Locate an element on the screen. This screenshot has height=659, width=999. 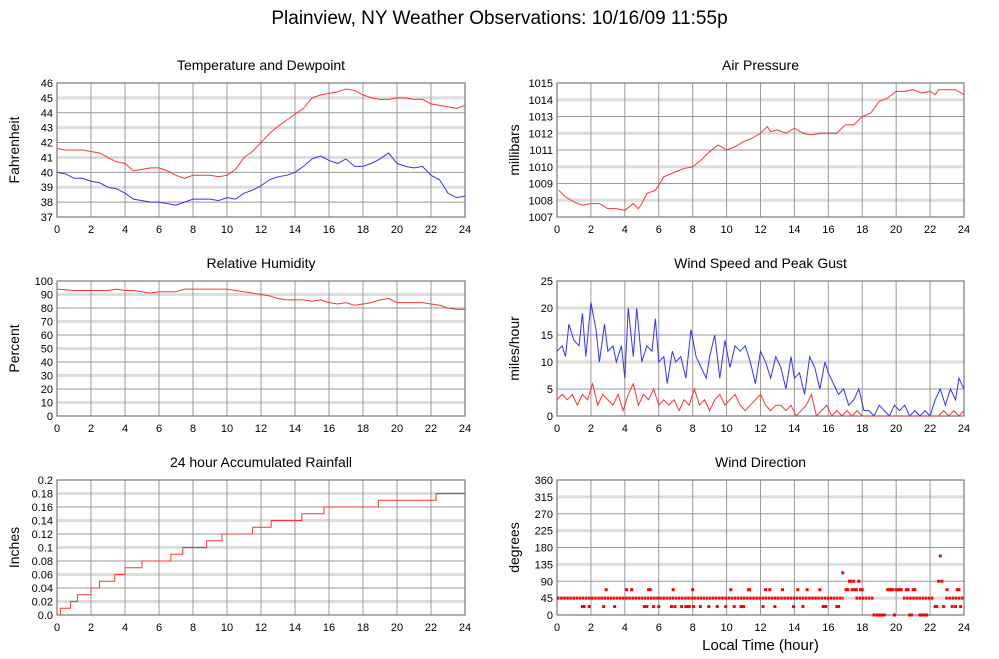
series-line-relative-humidity is located at coordinates (260, 299).